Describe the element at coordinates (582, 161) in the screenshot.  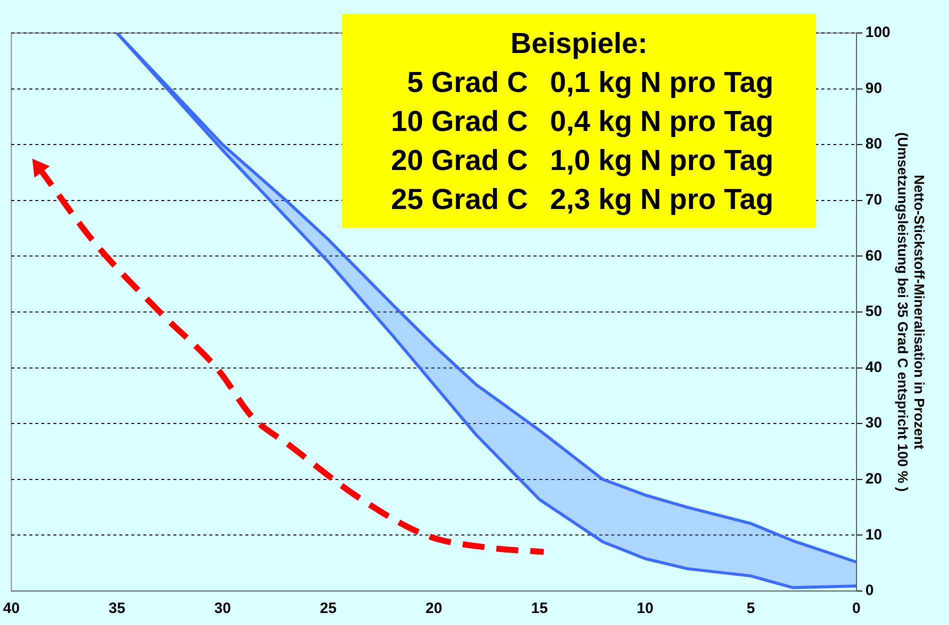
I see `annotation: 20 Grad C 1,0 kg N pro Tag` at that location.